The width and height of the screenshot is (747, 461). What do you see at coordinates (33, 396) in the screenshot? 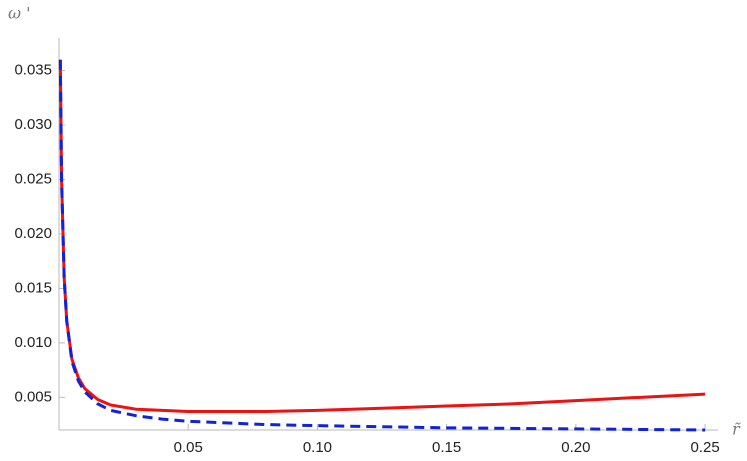
I see `y-tick-label: 0.005` at bounding box center [33, 396].